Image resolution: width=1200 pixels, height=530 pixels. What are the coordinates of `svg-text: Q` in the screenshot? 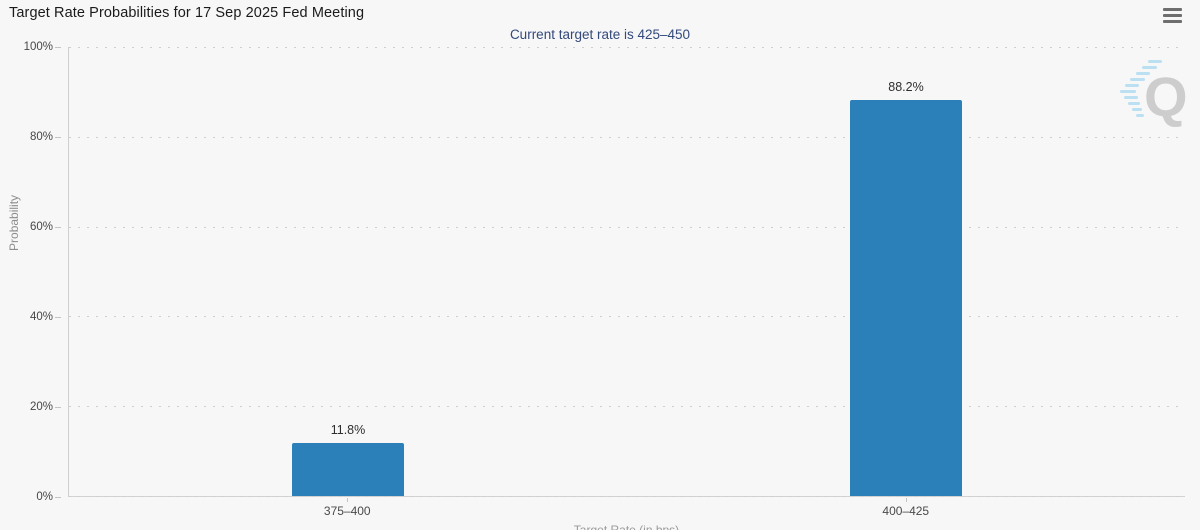 It's located at (1166, 96).